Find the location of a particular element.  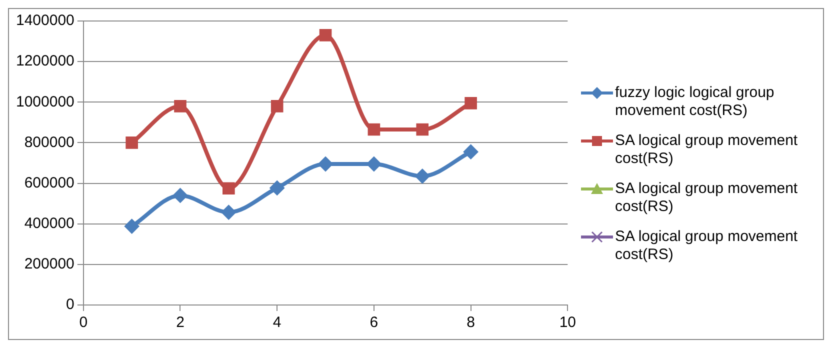

y-tick-label: 1000000 is located at coordinates (45, 101).